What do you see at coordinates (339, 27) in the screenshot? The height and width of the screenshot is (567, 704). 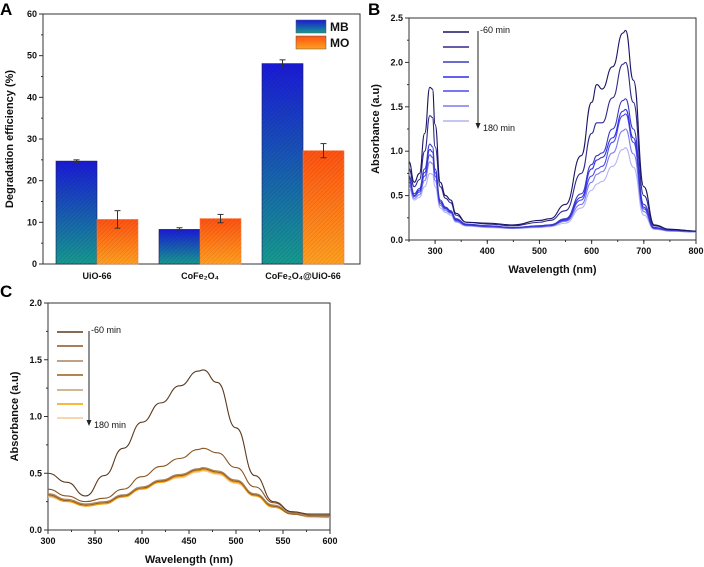 I see `legend-label: MB` at bounding box center [339, 27].